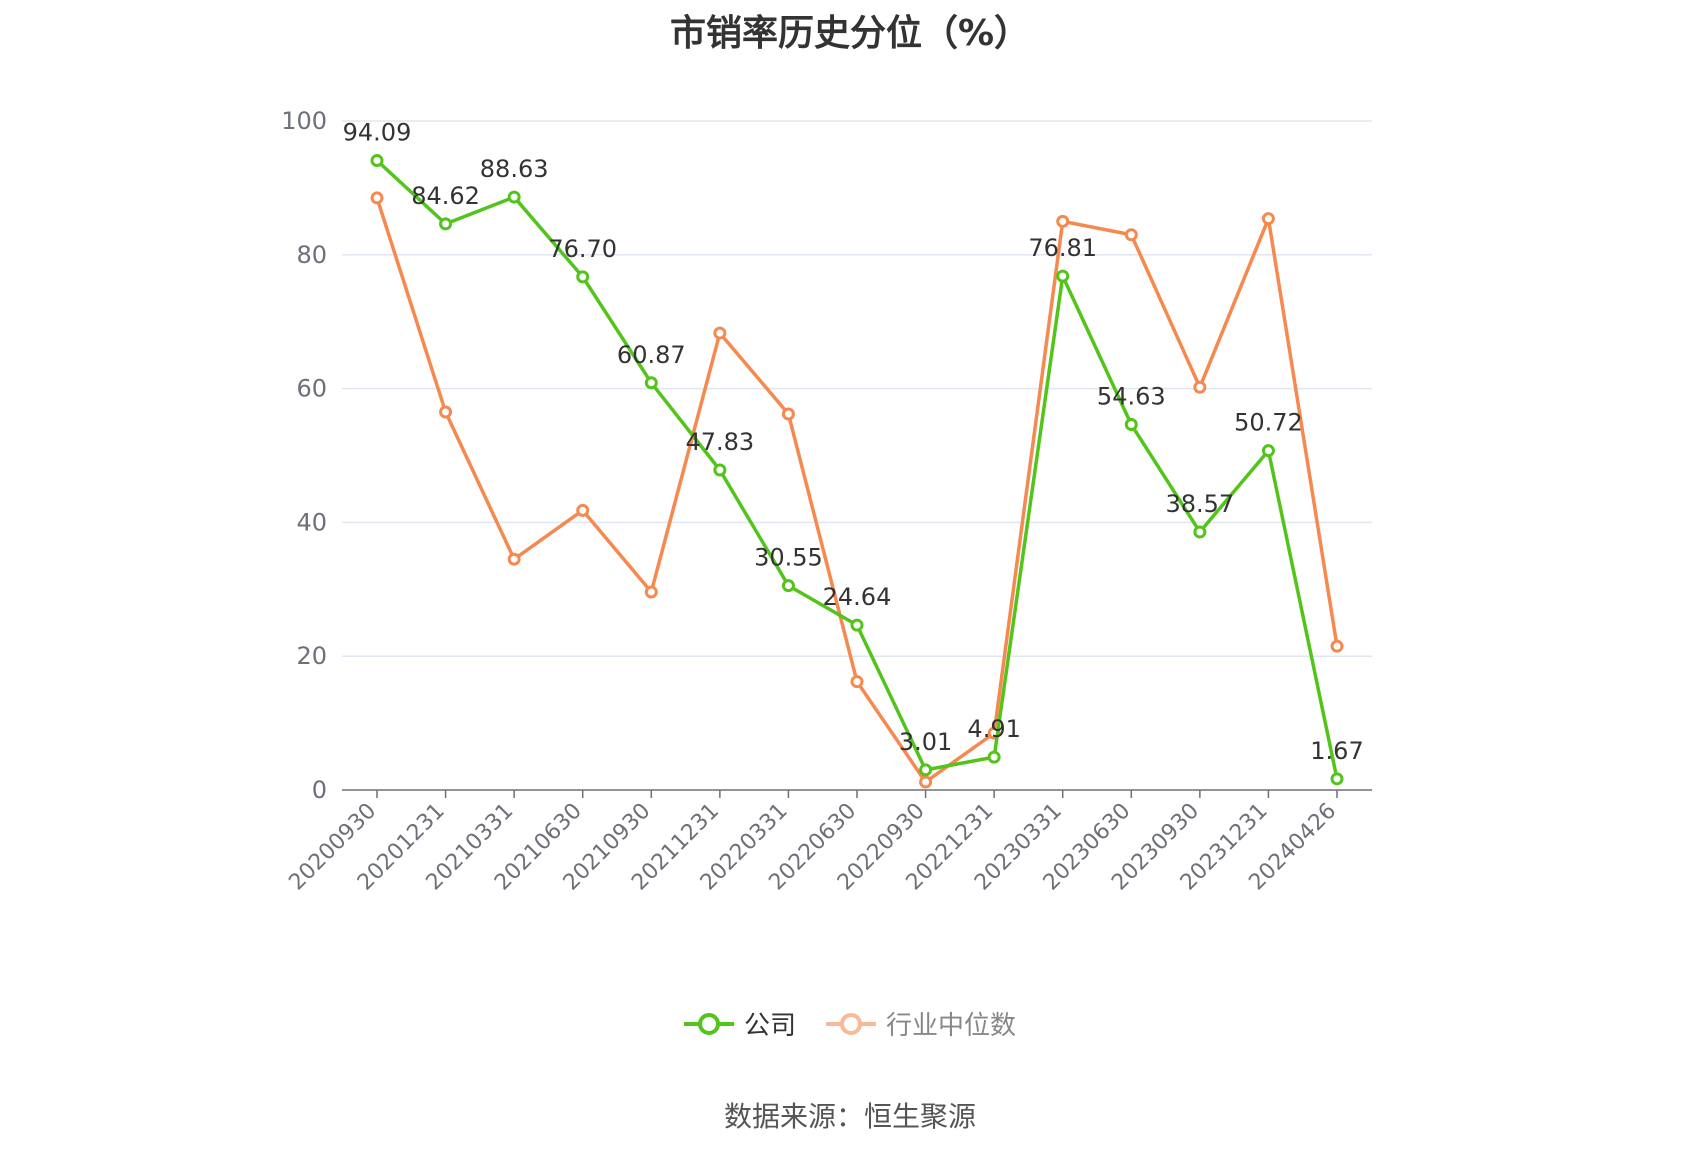  I want to click on y-tick-label: 100, so click(304, 121).